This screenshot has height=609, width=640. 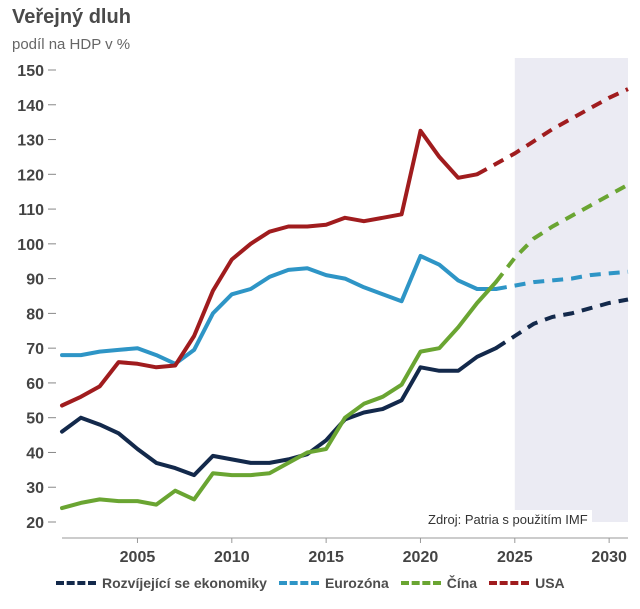 What do you see at coordinates (421, 557) in the screenshot?
I see `x-tick-label: 2020` at bounding box center [421, 557].